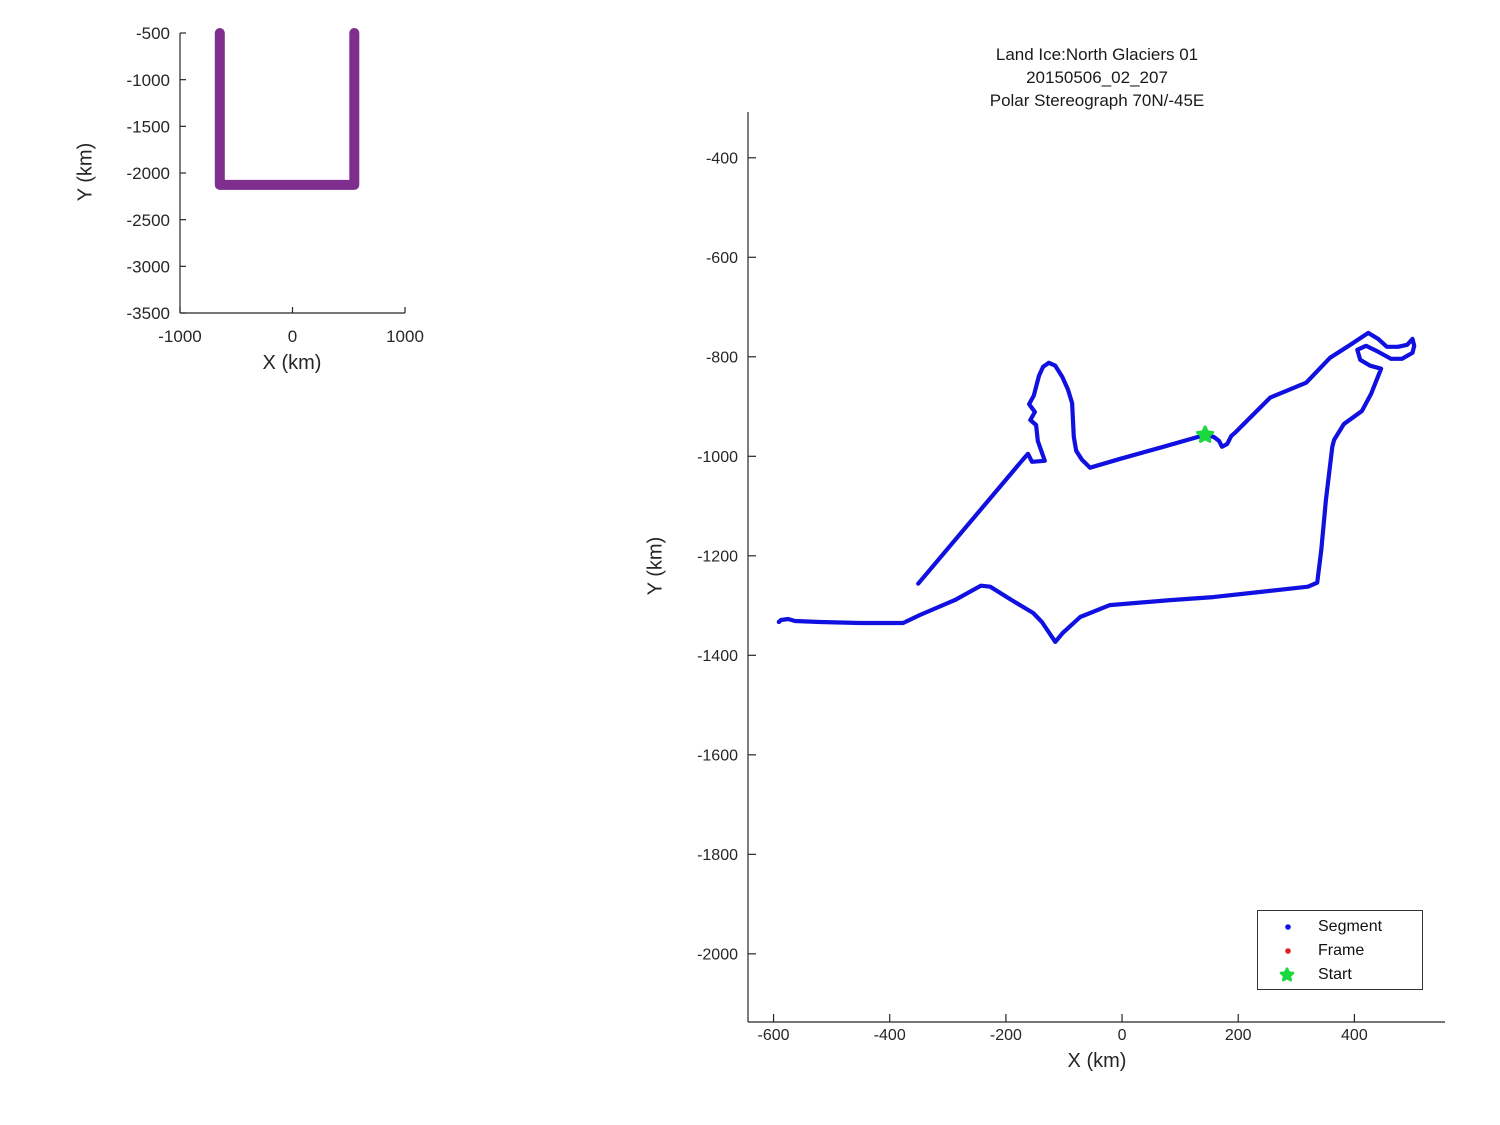  What do you see at coordinates (148, 220) in the screenshot?
I see `overview-y-tick-label: -2500` at bounding box center [148, 220].